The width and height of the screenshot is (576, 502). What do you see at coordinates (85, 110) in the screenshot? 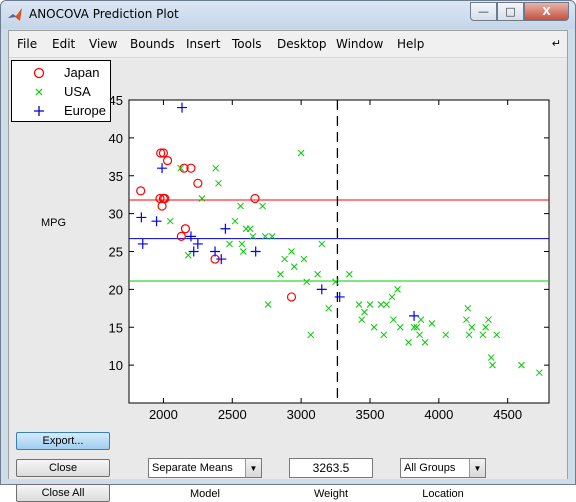
I see `legend-label: Europe` at bounding box center [85, 110].